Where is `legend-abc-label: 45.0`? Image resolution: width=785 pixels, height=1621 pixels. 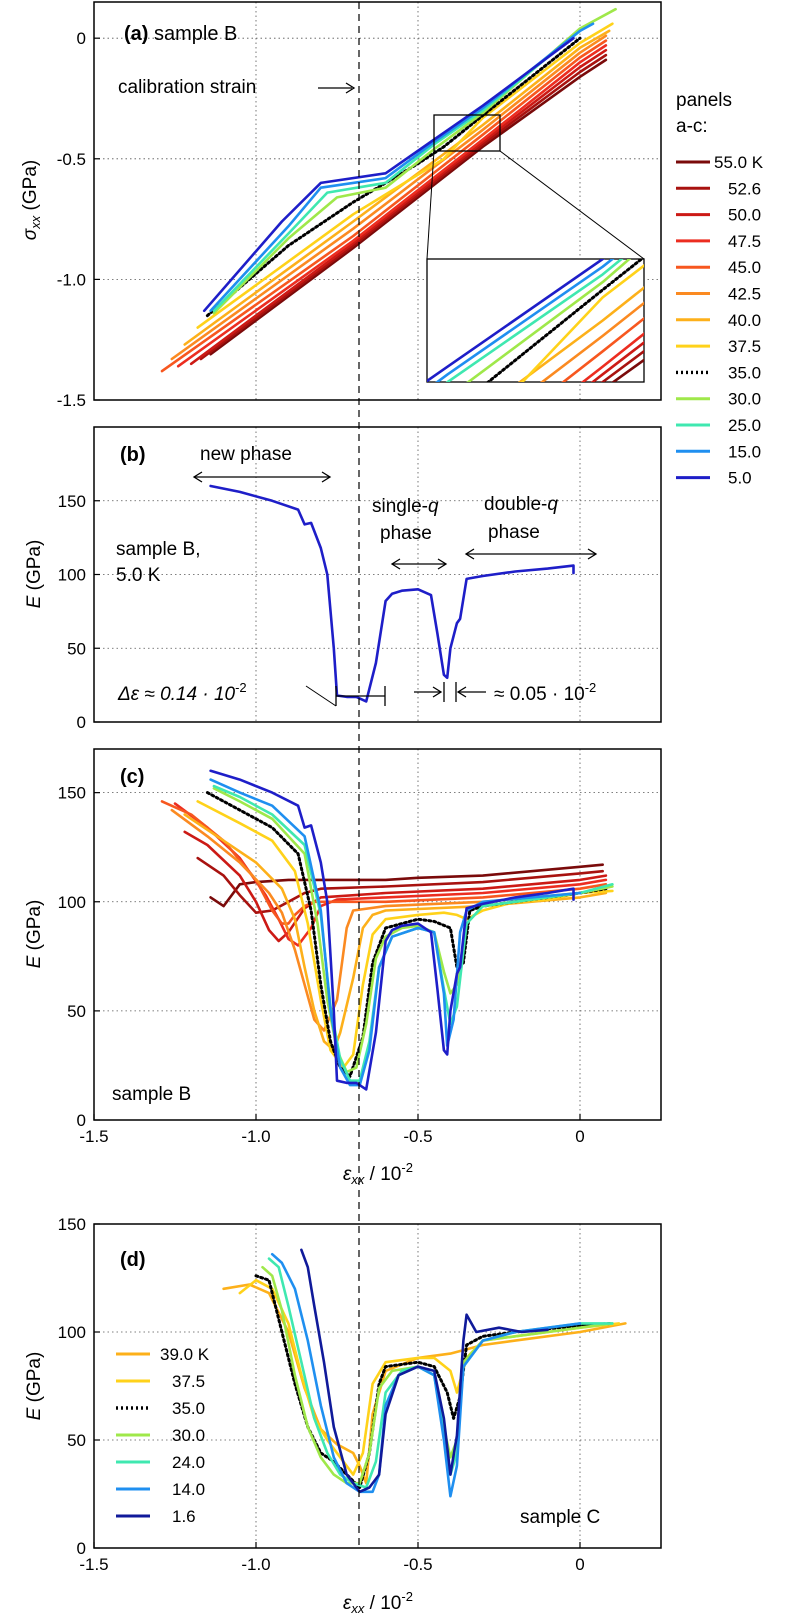 legend-abc-label: 45.0 is located at coordinates (744, 267).